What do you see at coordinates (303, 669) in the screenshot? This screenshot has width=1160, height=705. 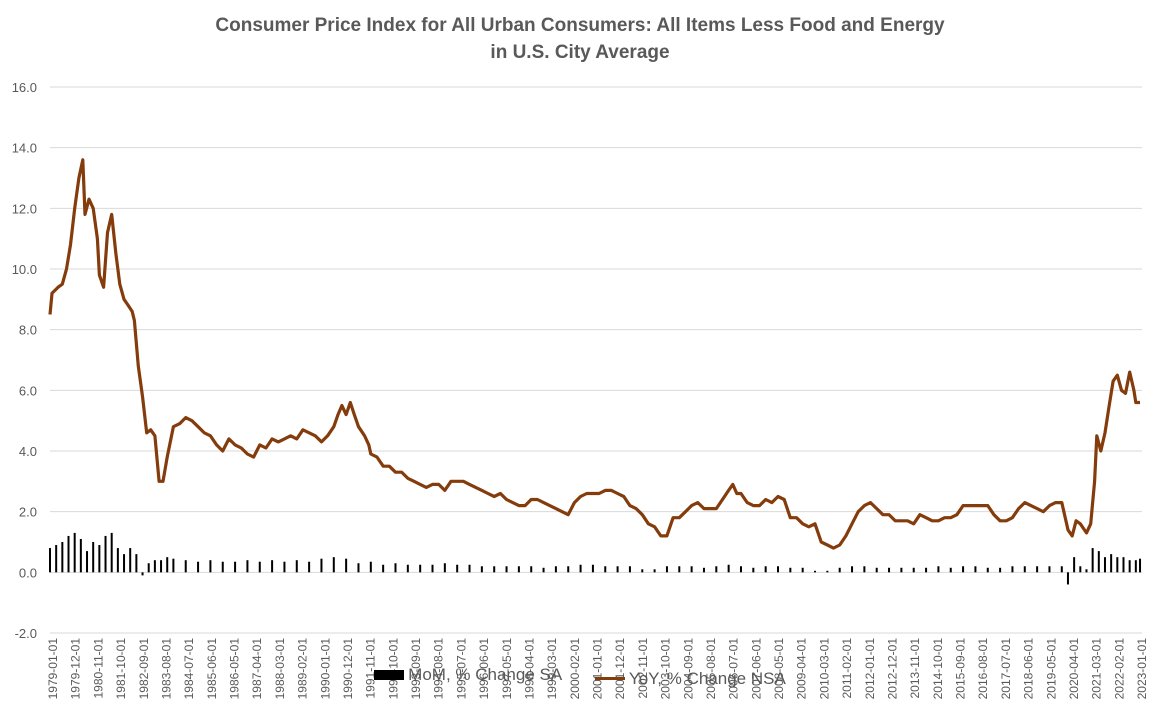 I see `x-tick-label: 1989-02-01` at bounding box center [303, 669].